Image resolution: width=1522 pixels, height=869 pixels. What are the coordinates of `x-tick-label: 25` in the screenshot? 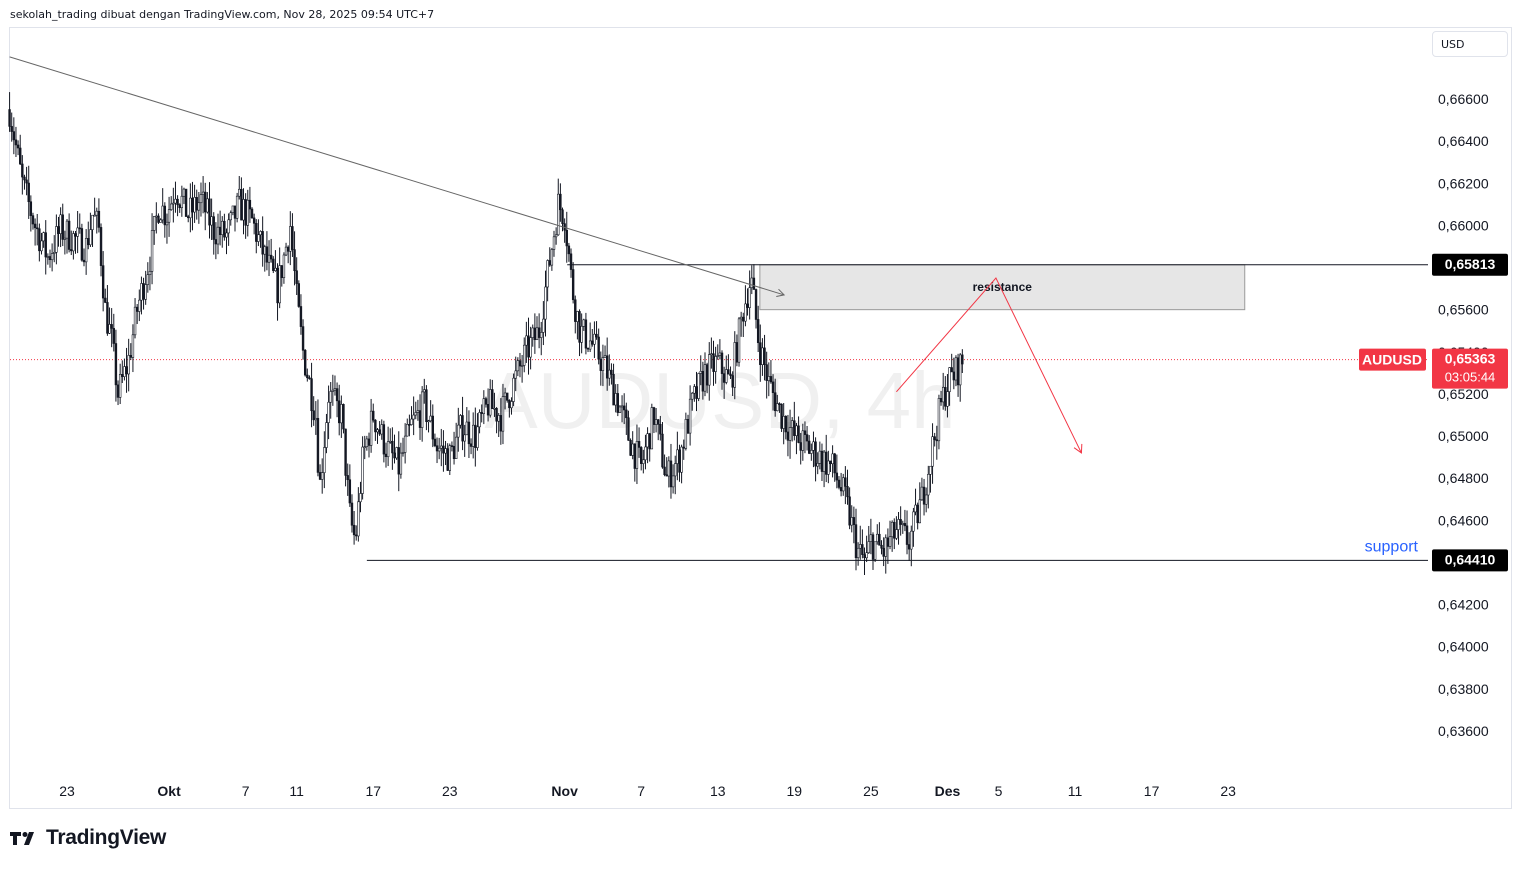 It's located at (871, 791).